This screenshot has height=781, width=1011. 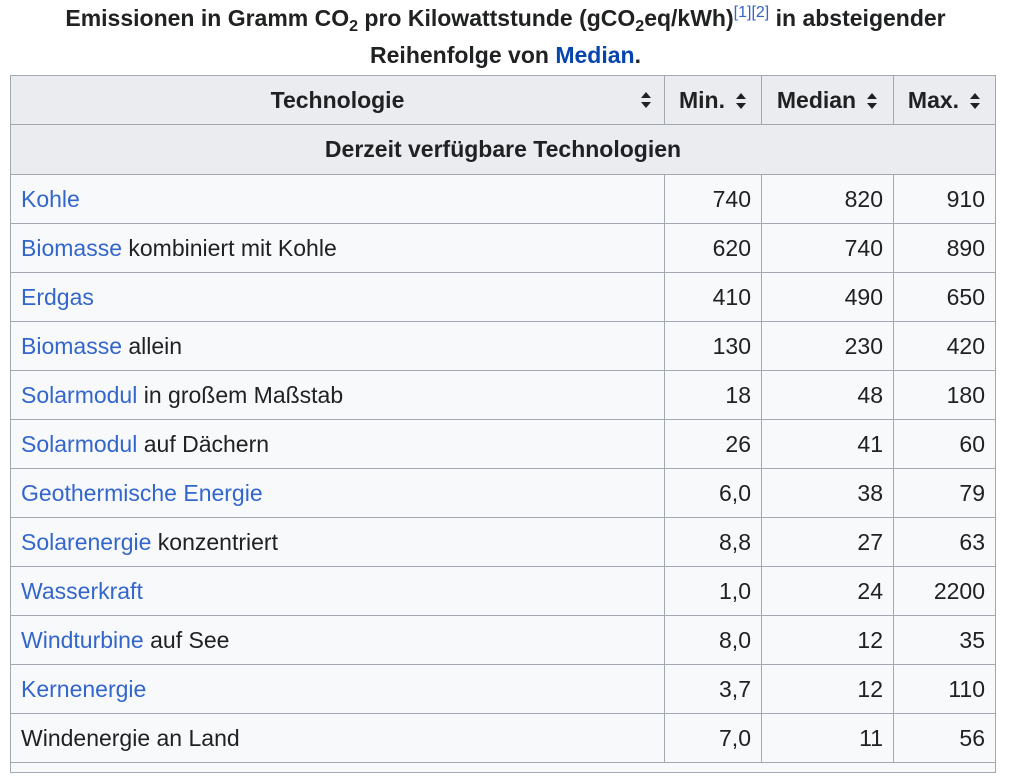 I want to click on technology-link: Solarenergie, so click(x=86, y=541).